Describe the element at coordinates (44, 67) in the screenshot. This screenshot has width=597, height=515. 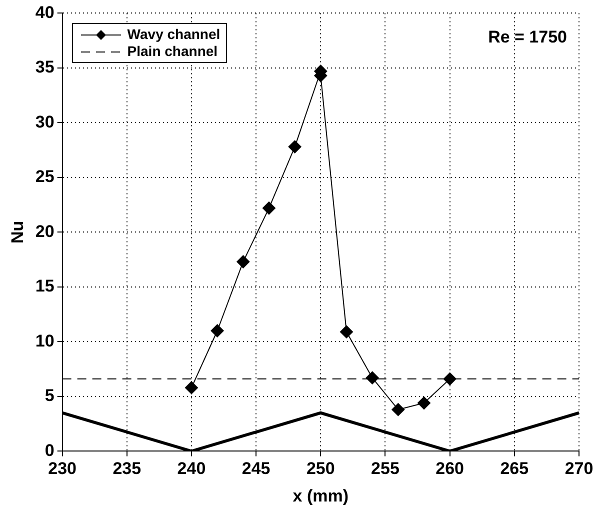
I see `y-tick-label: 35` at that location.